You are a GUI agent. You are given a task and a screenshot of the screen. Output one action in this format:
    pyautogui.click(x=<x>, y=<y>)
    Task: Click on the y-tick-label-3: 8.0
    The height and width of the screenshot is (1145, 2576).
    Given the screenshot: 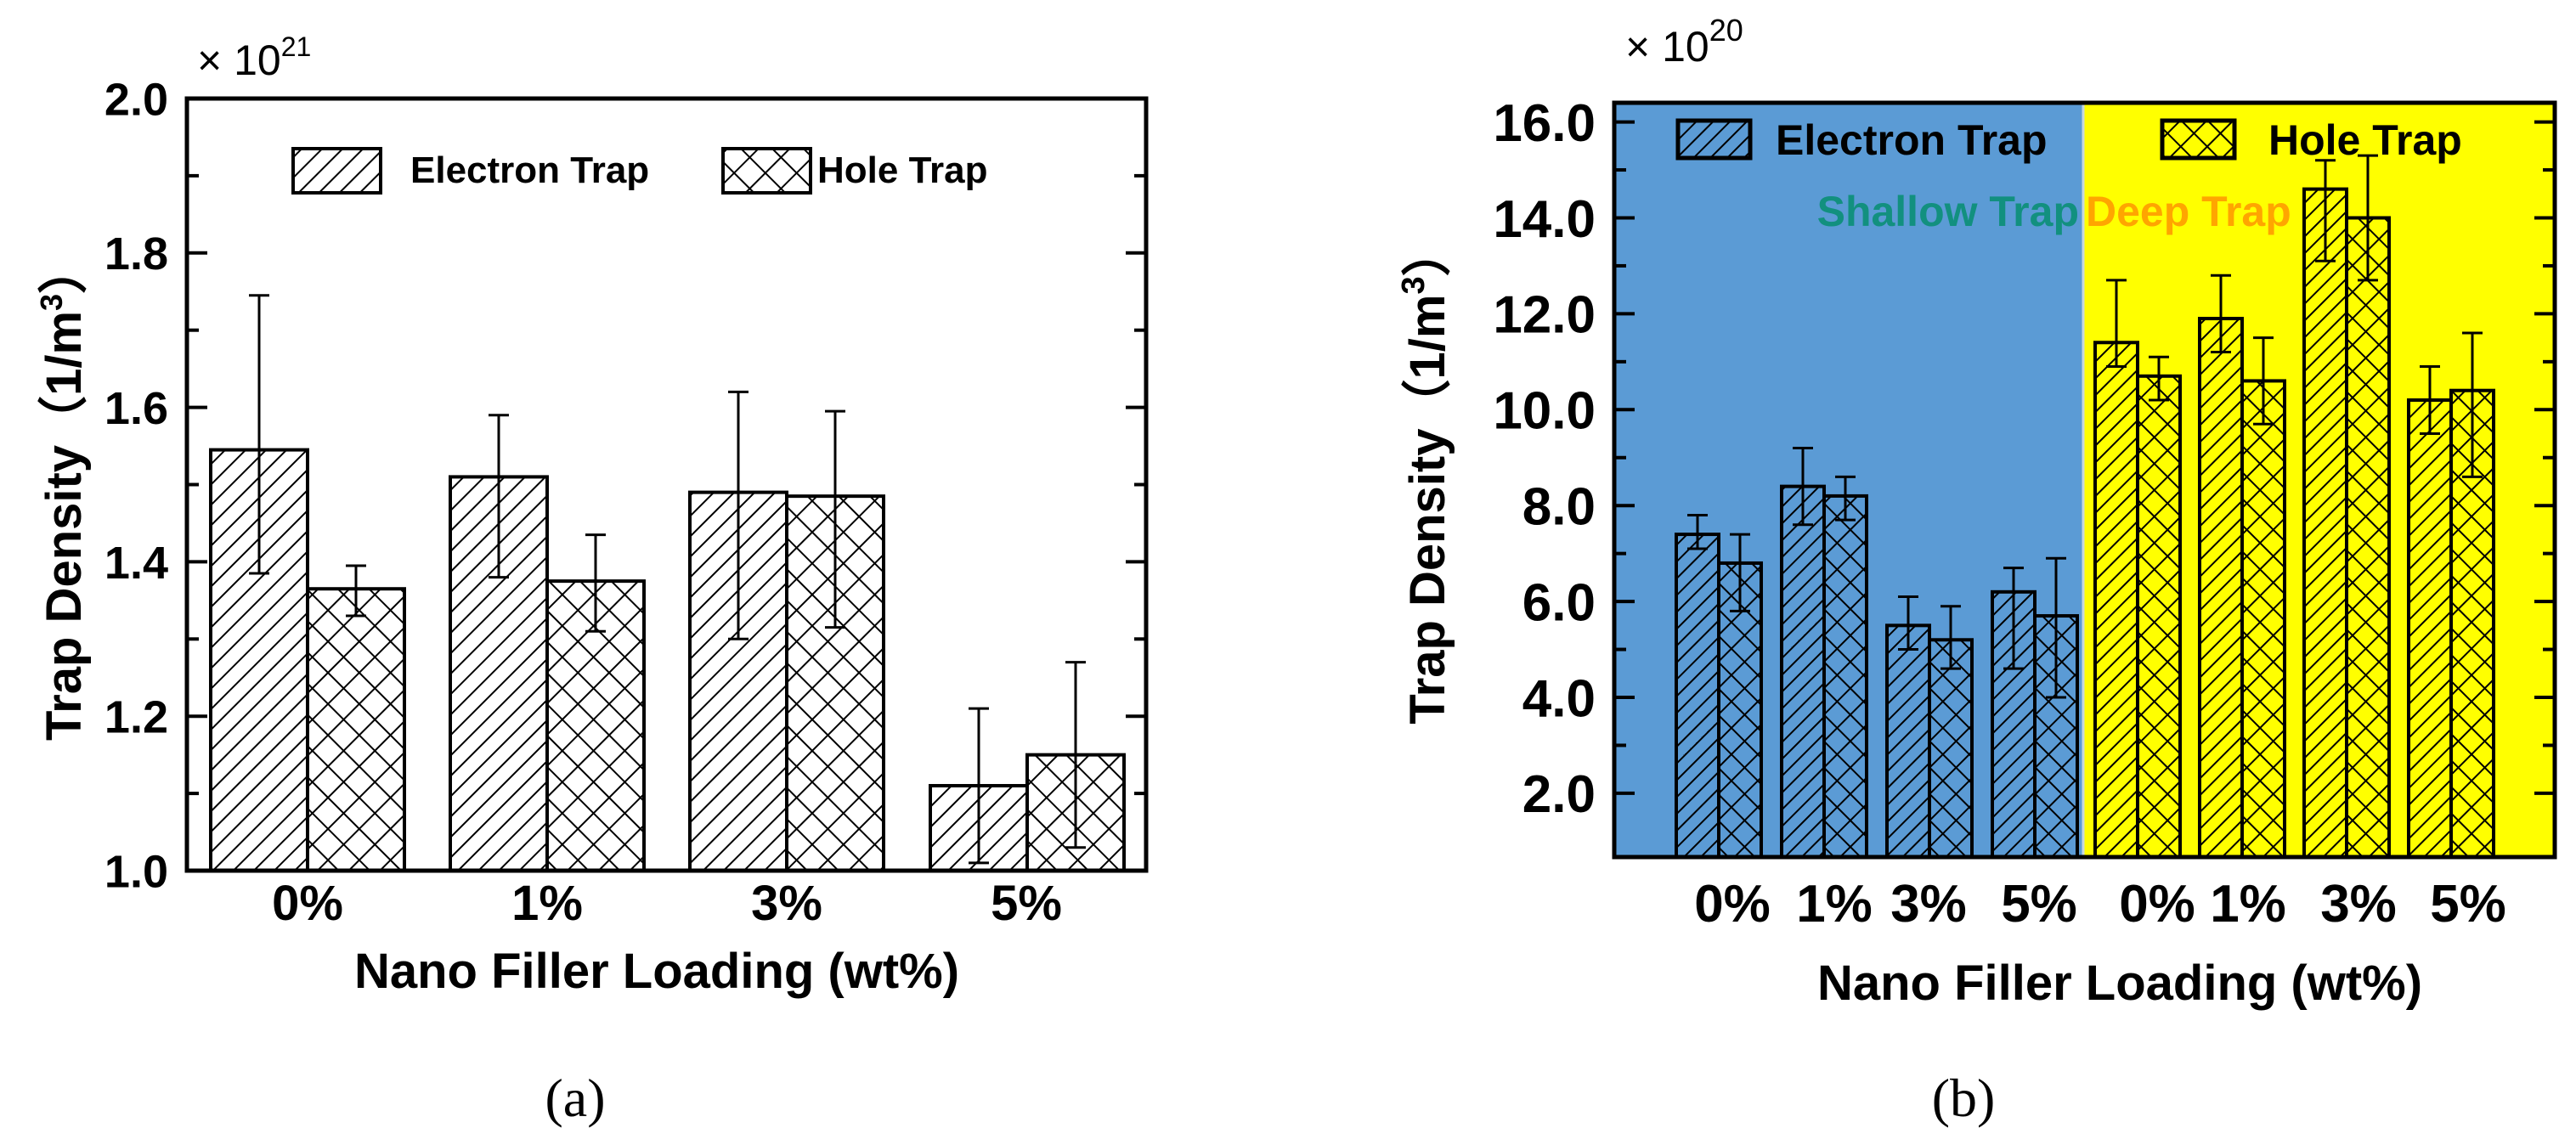 What is the action you would take?
    pyautogui.click(x=1559, y=508)
    